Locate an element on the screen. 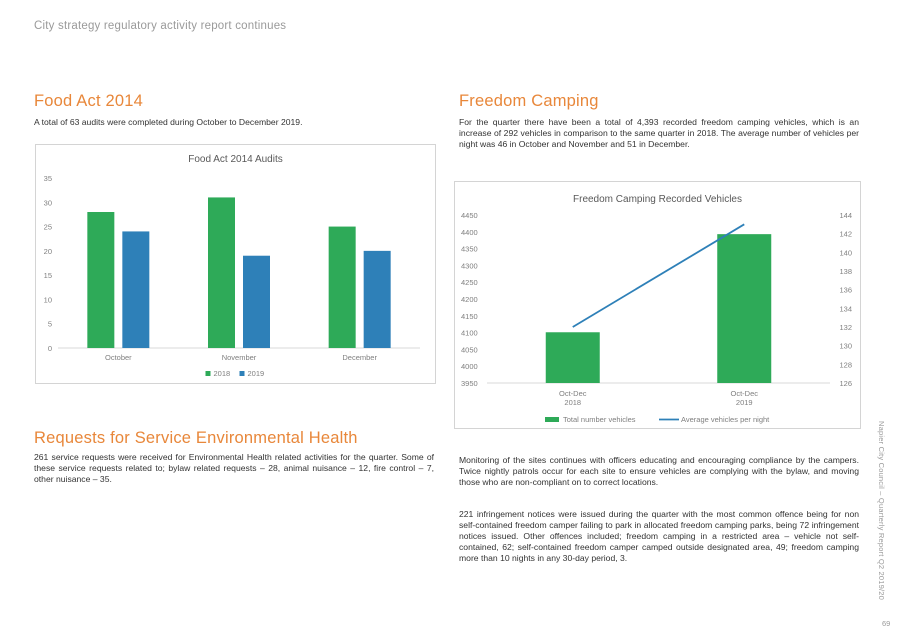 The image size is (906, 635). y-left-tick-label: 4150 is located at coordinates (469, 316).